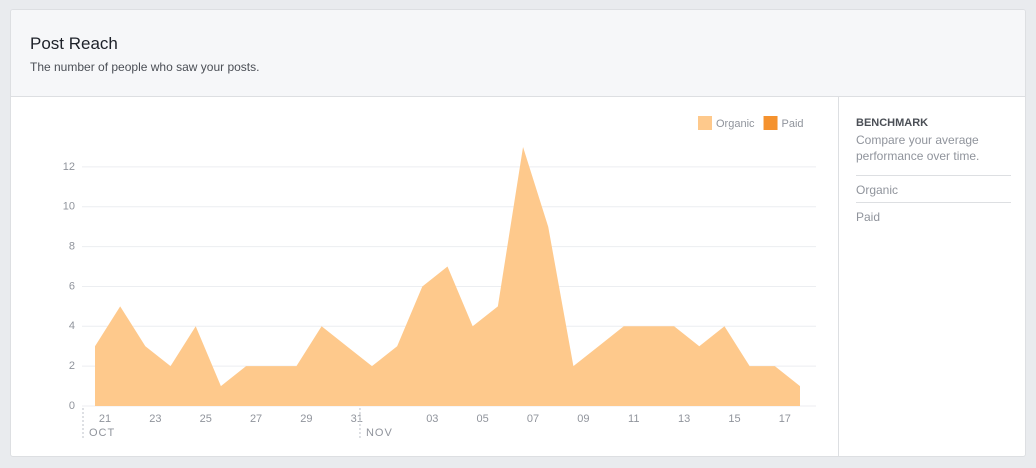 This screenshot has width=1036, height=468. I want to click on subtitle: The number of people who saw your posts., so click(145, 67).